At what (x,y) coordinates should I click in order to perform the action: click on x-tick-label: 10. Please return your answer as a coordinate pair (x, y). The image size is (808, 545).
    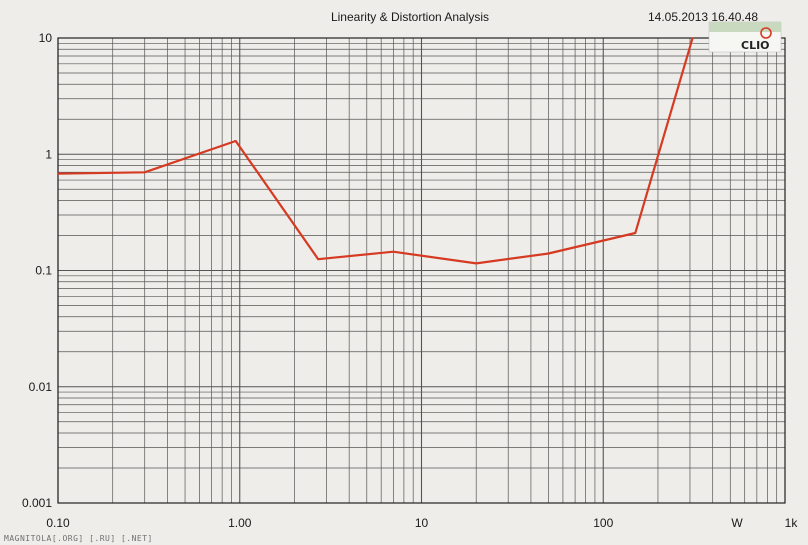
    Looking at the image, I should click on (422, 523).